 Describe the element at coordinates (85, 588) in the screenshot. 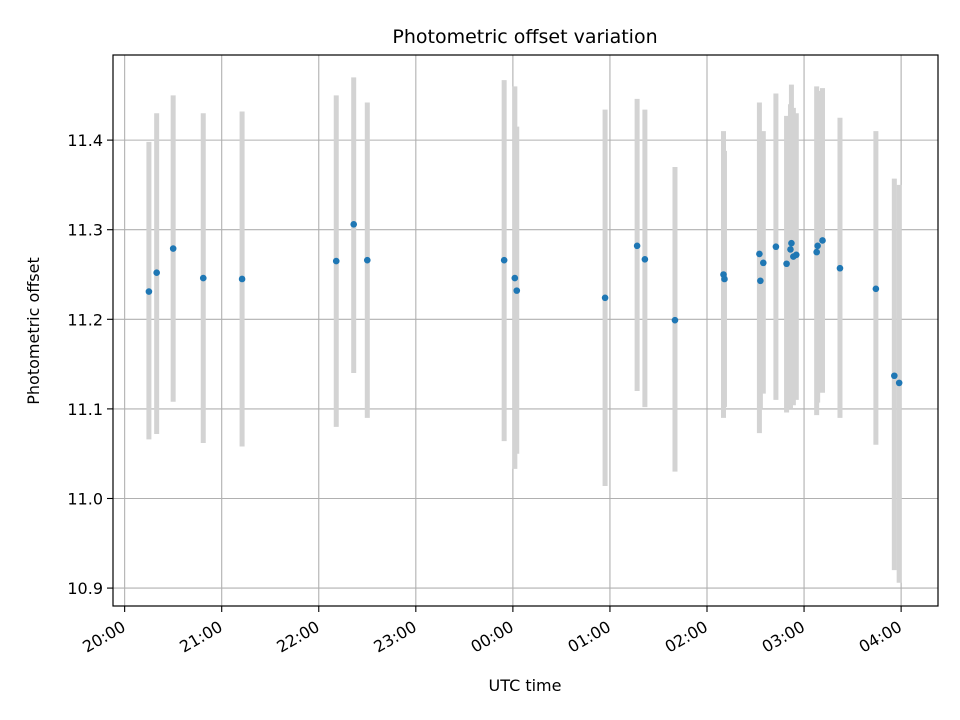

I see `y-tick-label: 10.9` at that location.